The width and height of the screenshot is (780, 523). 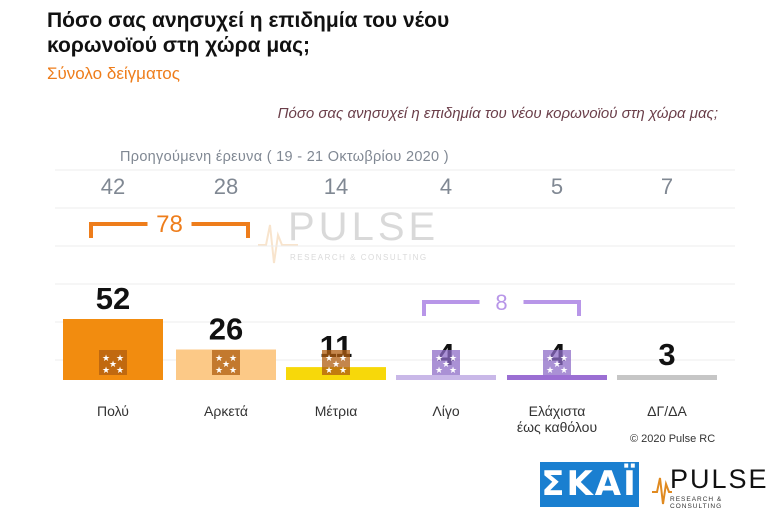 What do you see at coordinates (446, 186) in the screenshot?
I see `previous-value-ligo: 4` at bounding box center [446, 186].